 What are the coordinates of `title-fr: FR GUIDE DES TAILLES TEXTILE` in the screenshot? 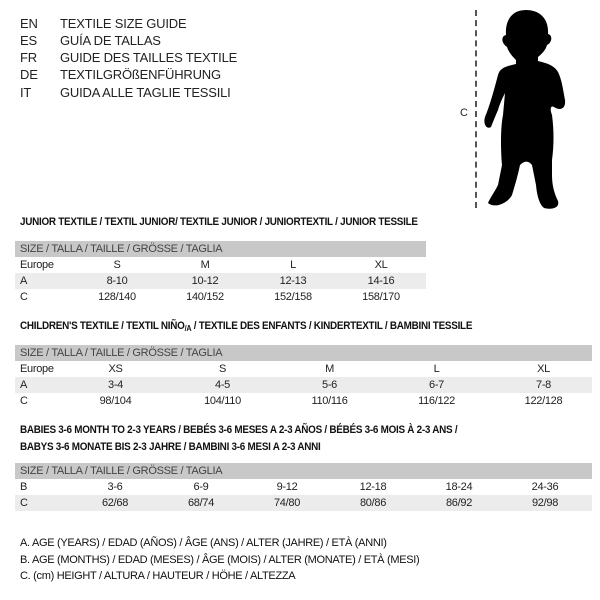 It's located at (129, 57).